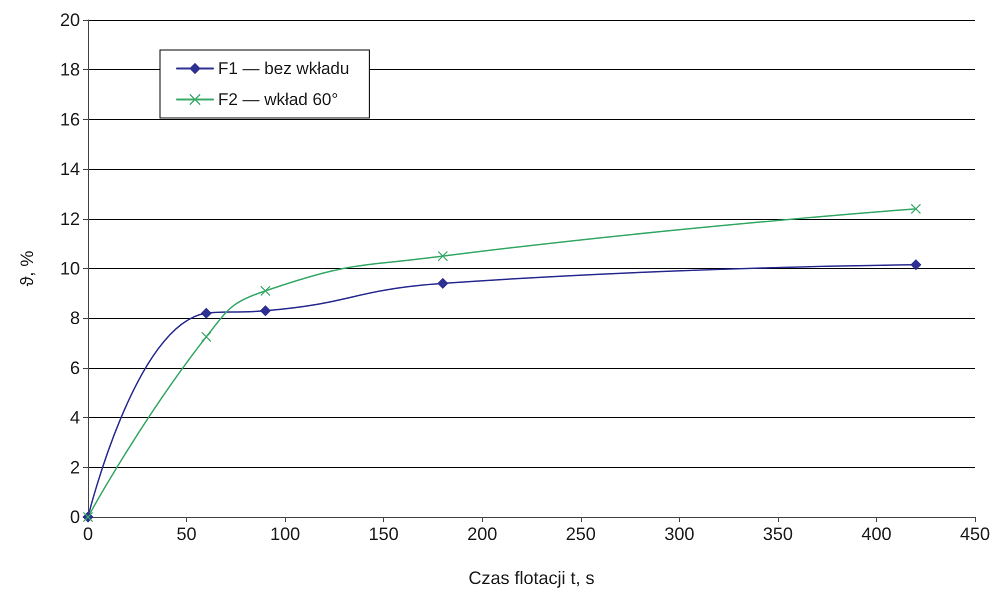 The image size is (996, 609). What do you see at coordinates (70, 268) in the screenshot?
I see `y-tick-label: 10` at bounding box center [70, 268].